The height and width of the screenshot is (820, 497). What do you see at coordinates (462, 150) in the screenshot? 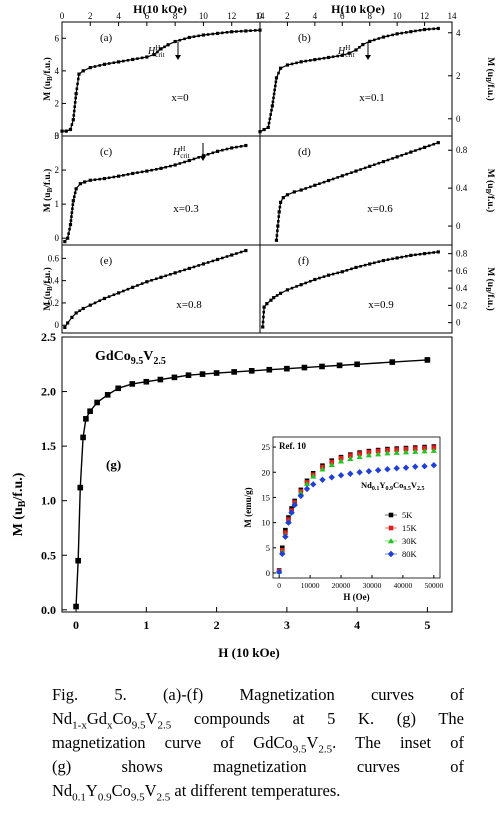
I see `y-tick-label: 0.8` at bounding box center [462, 150].